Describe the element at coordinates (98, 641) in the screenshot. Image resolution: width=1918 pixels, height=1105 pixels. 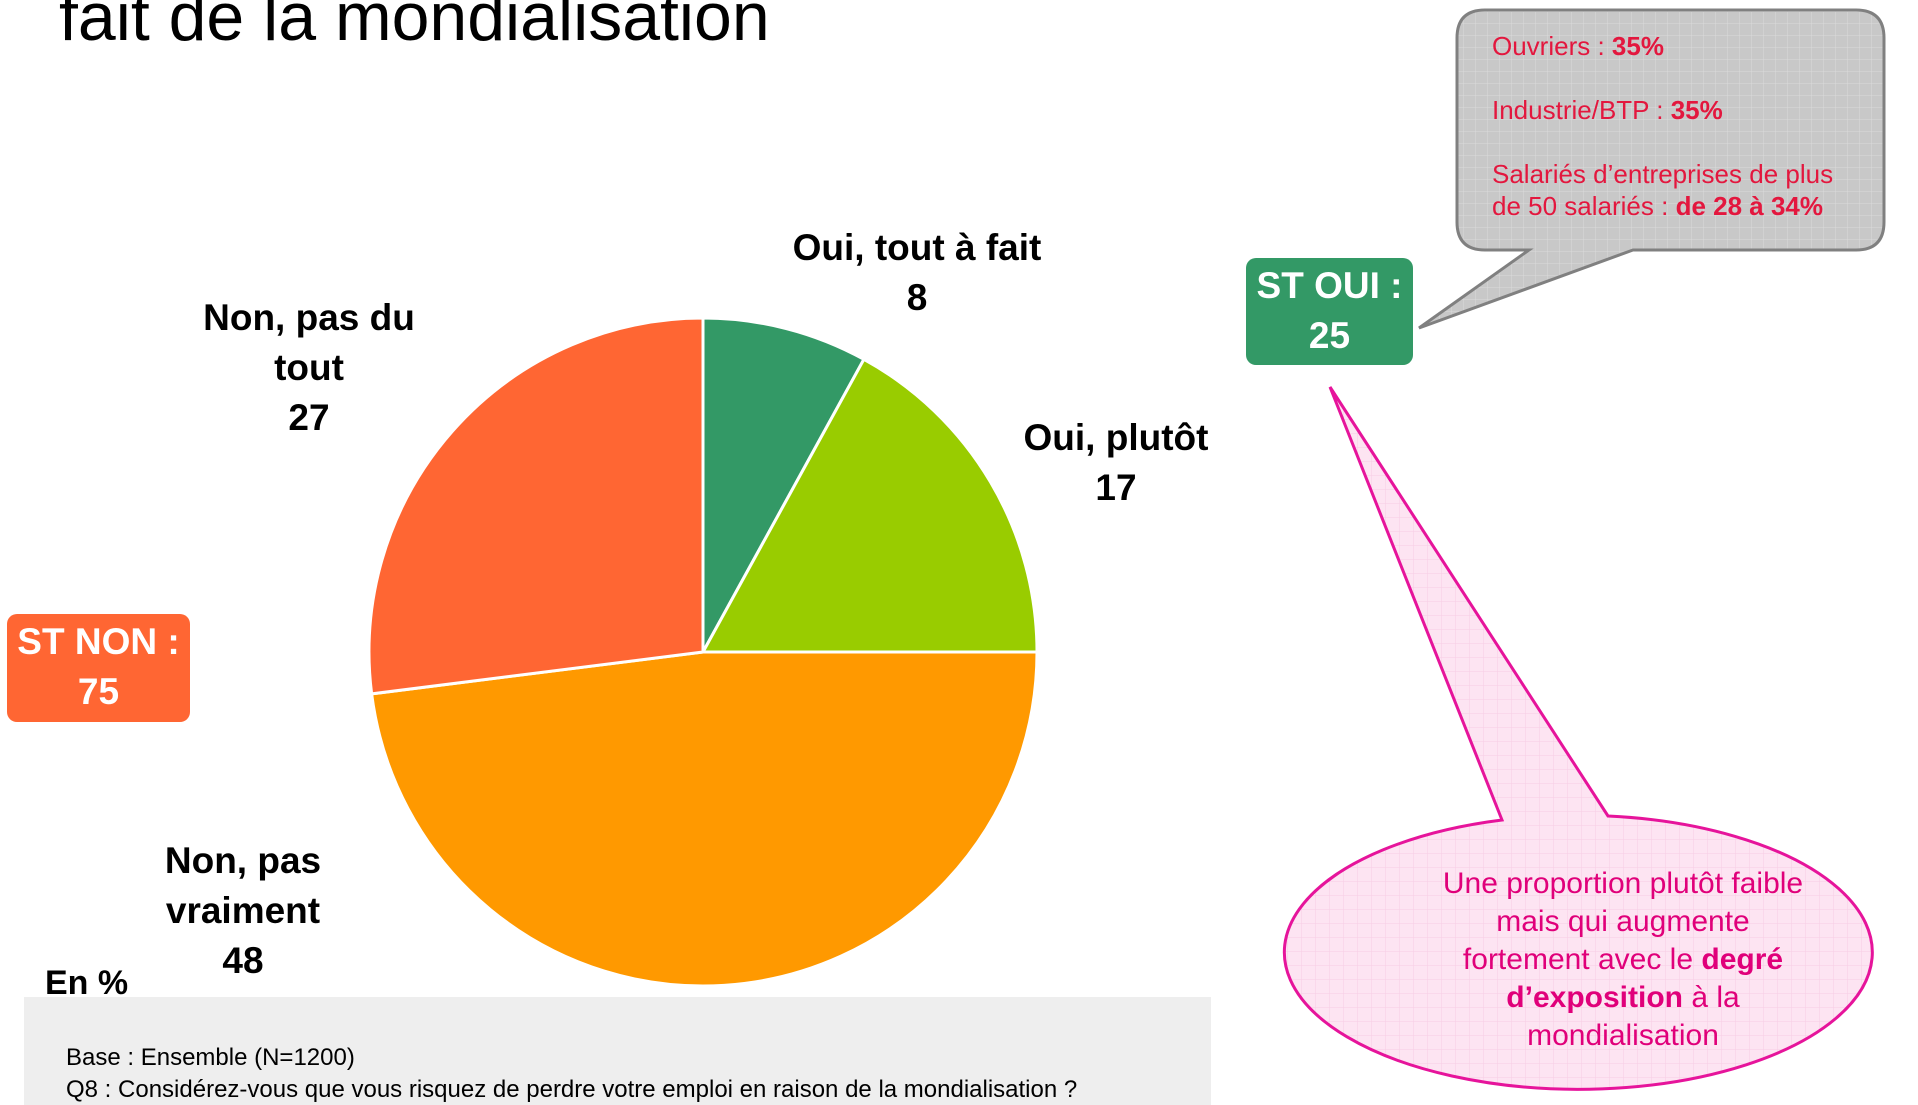
I see `subtotal-label: ST NON :` at that location.